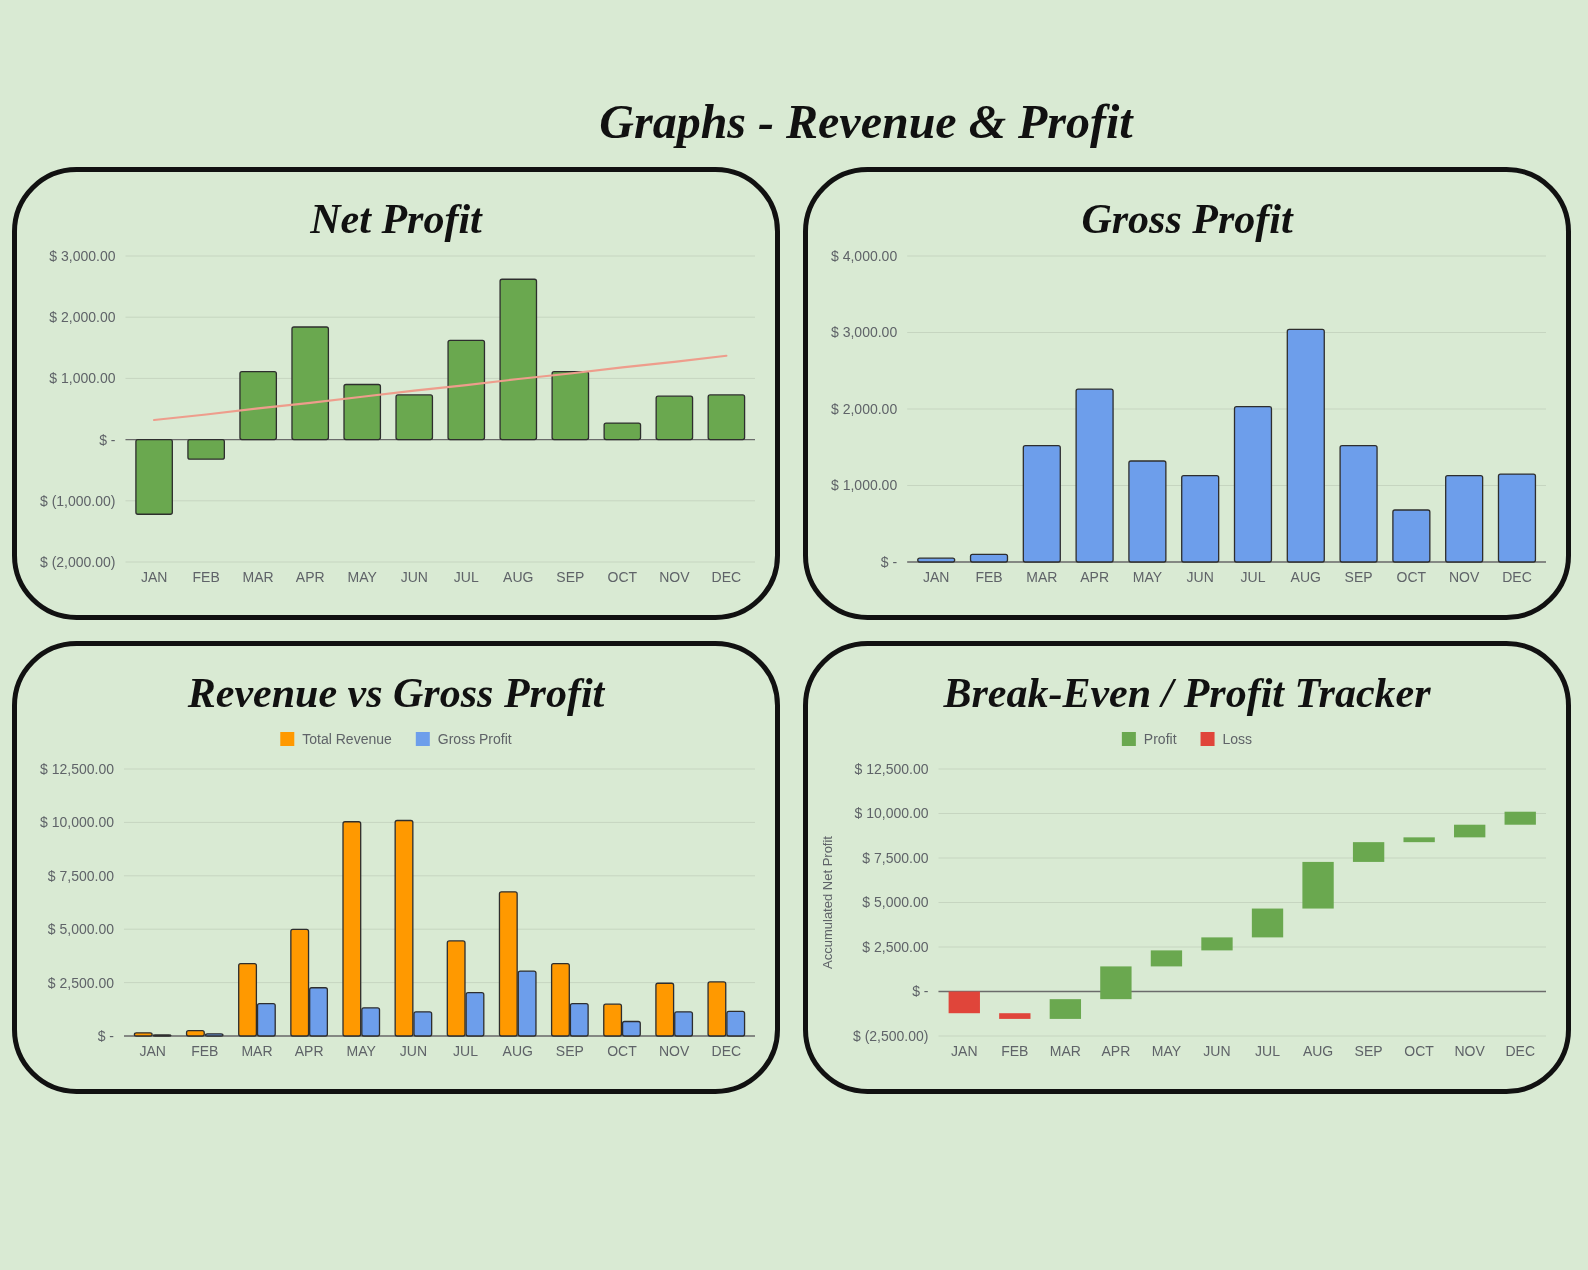  What do you see at coordinates (78, 561) in the screenshot?
I see `y-tick-label: $ (2,000.00)` at bounding box center [78, 561].